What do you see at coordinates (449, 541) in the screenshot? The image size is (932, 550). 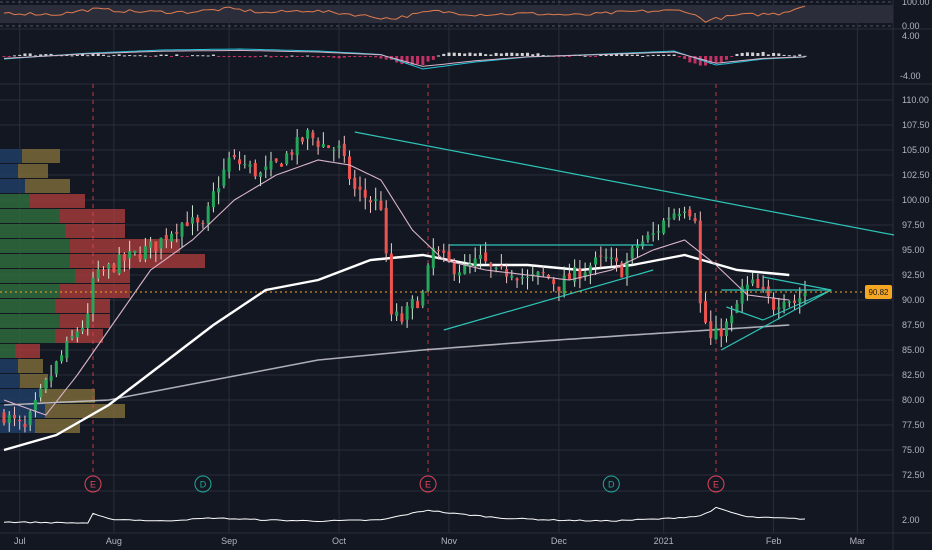 I see `time-axis-label: Nov` at bounding box center [449, 541].